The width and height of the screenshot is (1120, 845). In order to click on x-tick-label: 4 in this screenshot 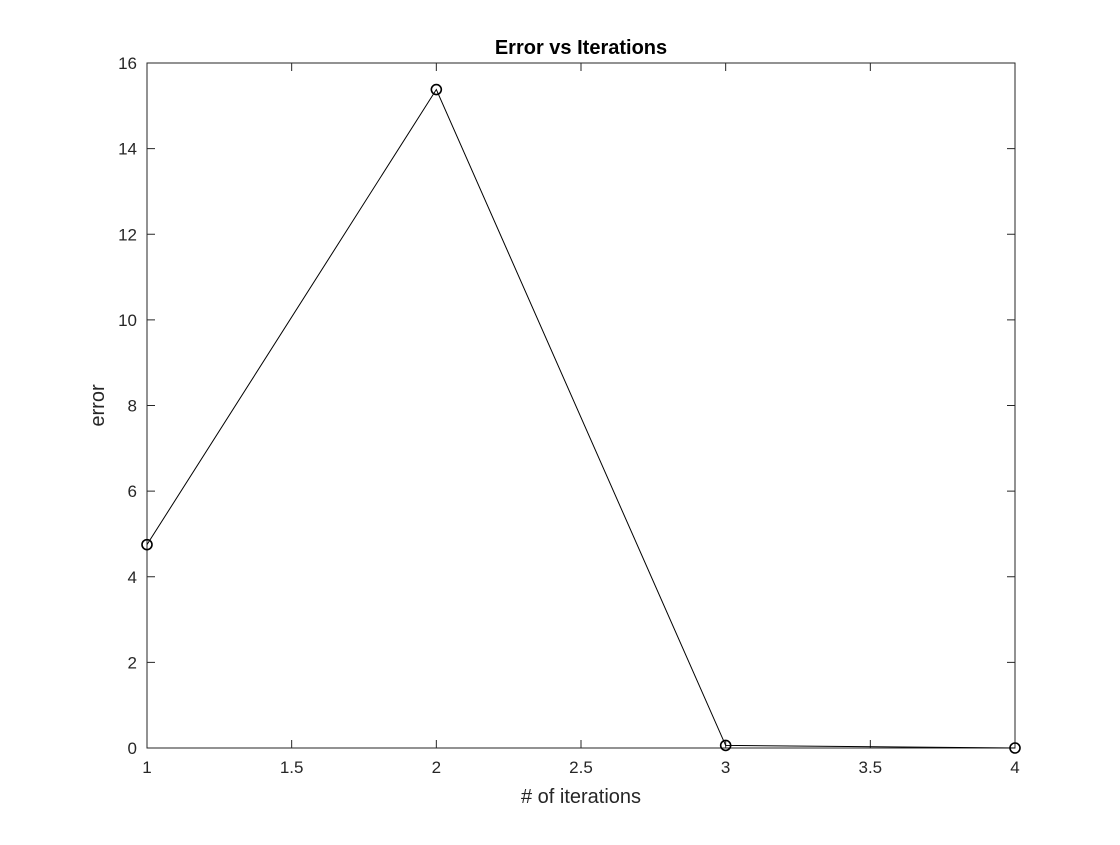, I will do `click(1014, 767)`.